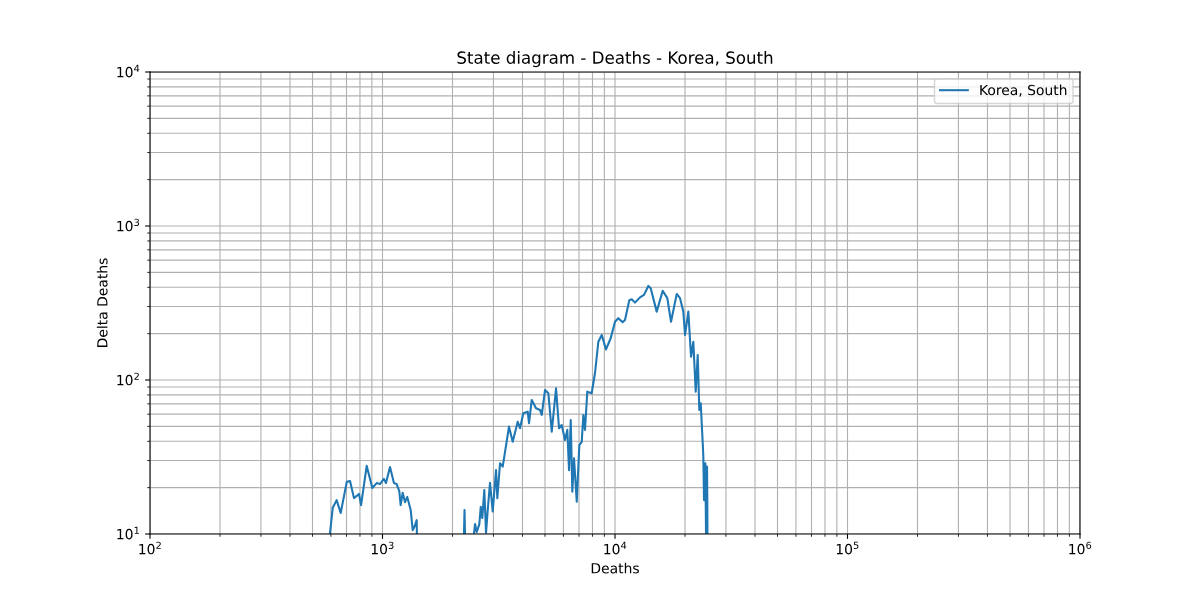 This screenshot has width=1200, height=600. Describe the element at coordinates (150, 548) in the screenshot. I see `x-tick-label: 10$^{2}$` at that location.